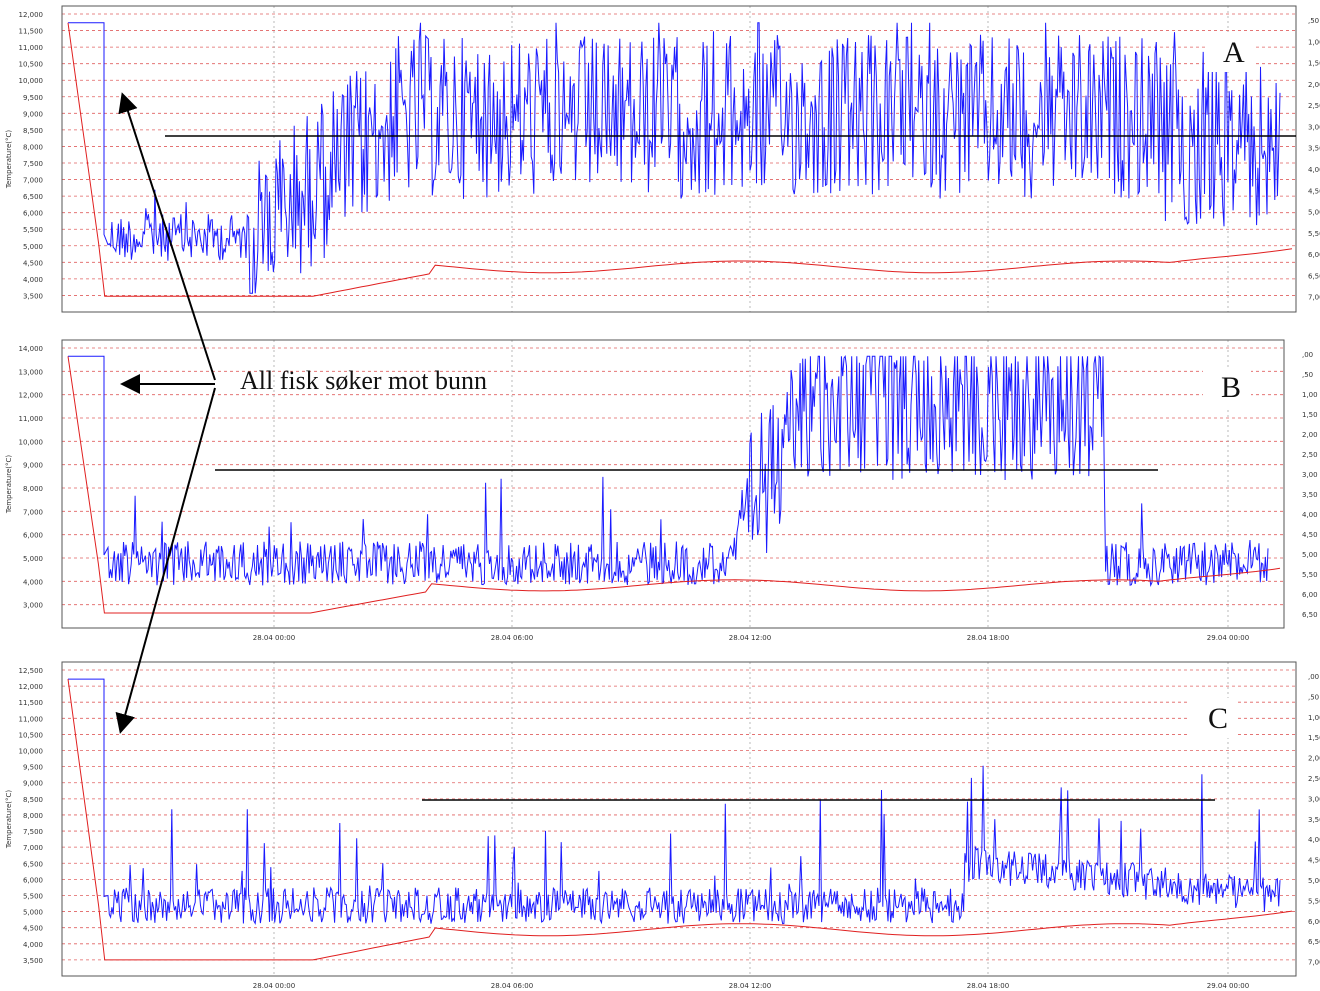 This screenshot has height=991, width=1320. I want to click on arrow-to-a, so click(167, 236).